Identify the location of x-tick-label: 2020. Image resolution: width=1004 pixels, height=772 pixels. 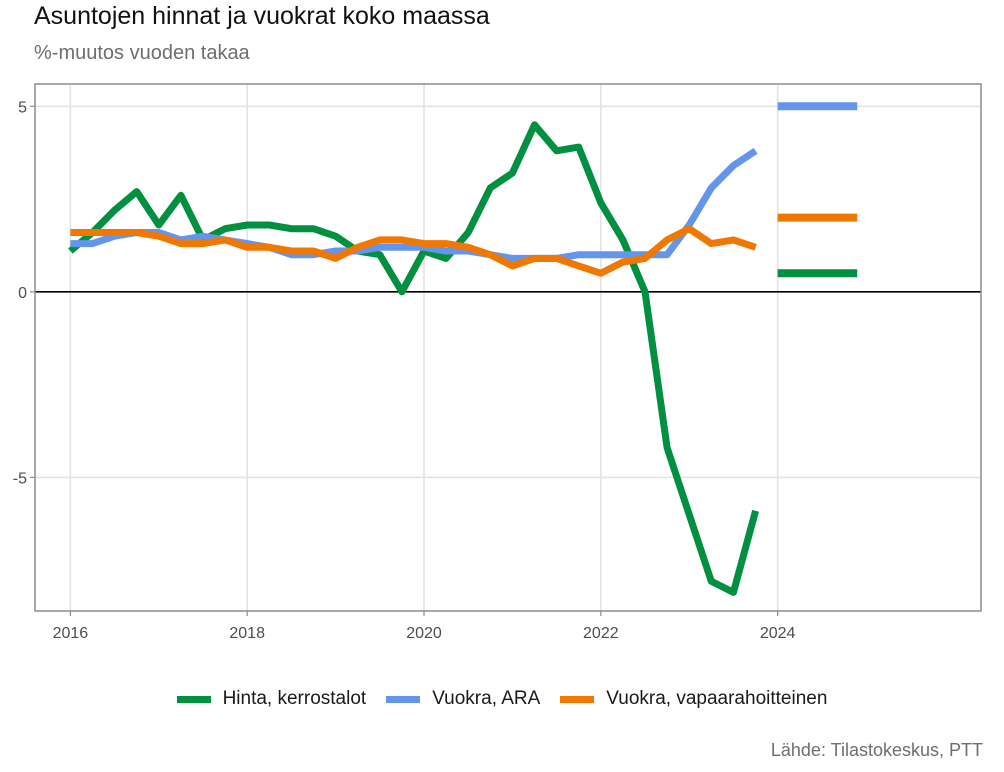
(424, 633).